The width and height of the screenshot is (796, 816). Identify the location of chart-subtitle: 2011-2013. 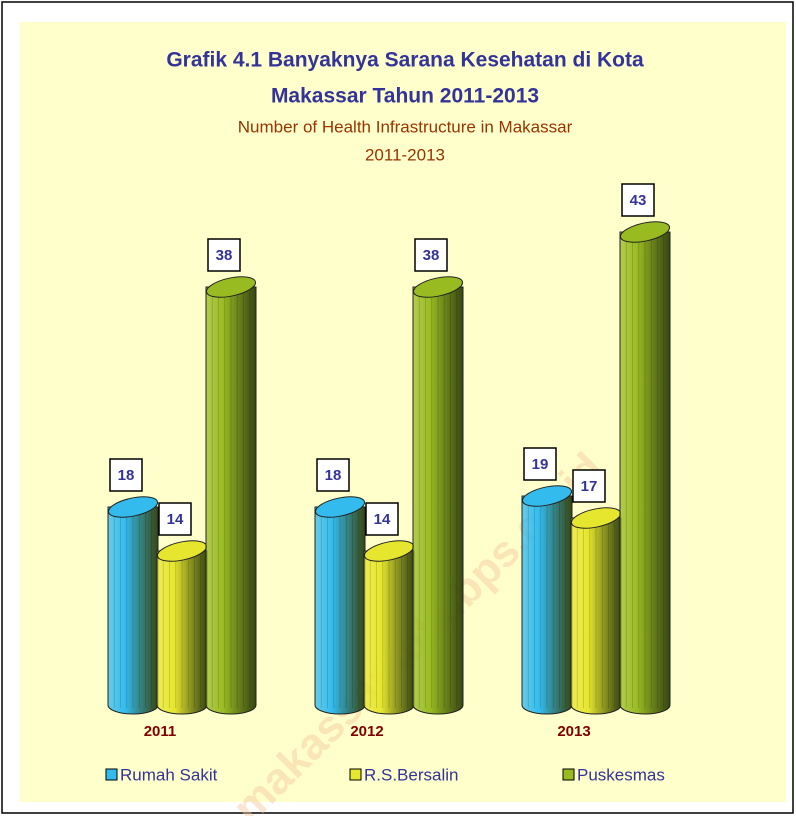
(405, 154).